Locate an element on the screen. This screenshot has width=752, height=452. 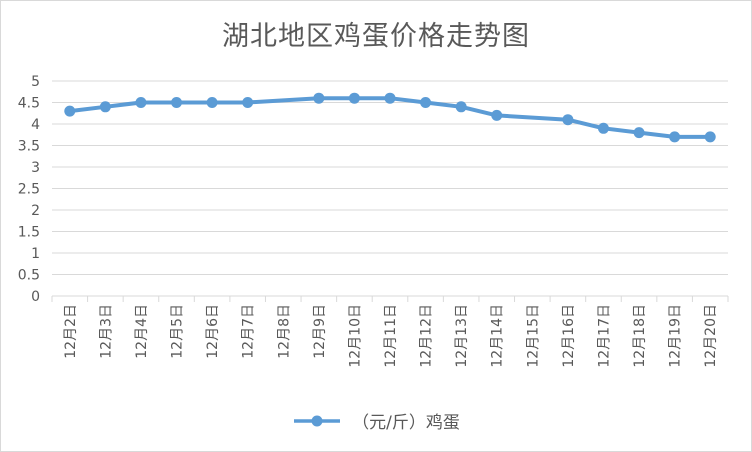
x-tick-label: 12月19日 is located at coordinates (676, 336).